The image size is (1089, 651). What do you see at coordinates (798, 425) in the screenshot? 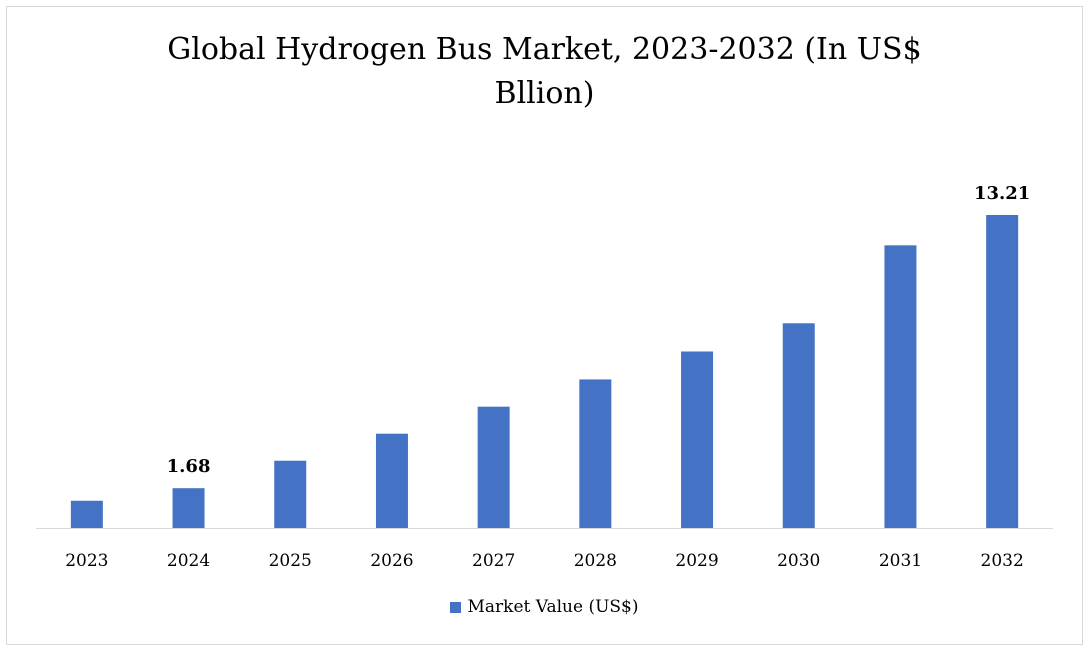
I see `bar-2030` at bounding box center [798, 425].